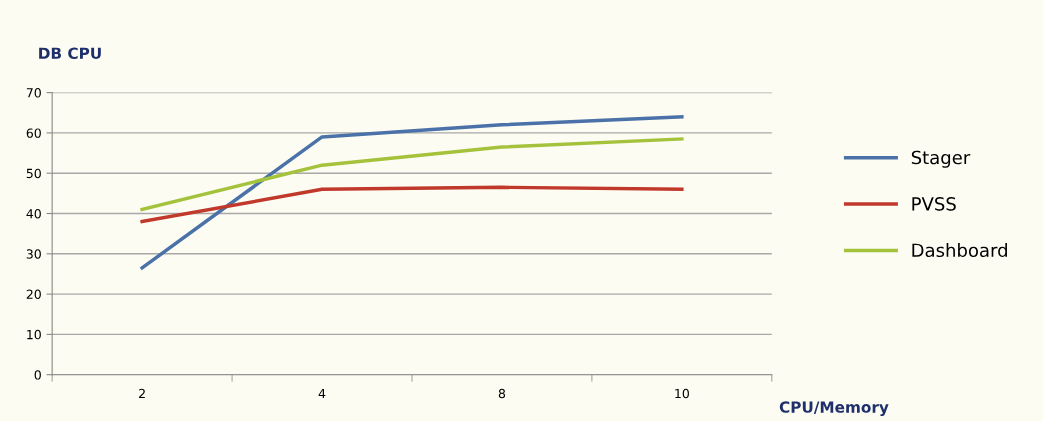  Describe the element at coordinates (33, 254) in the screenshot. I see `y-tick-label: 30` at that location.